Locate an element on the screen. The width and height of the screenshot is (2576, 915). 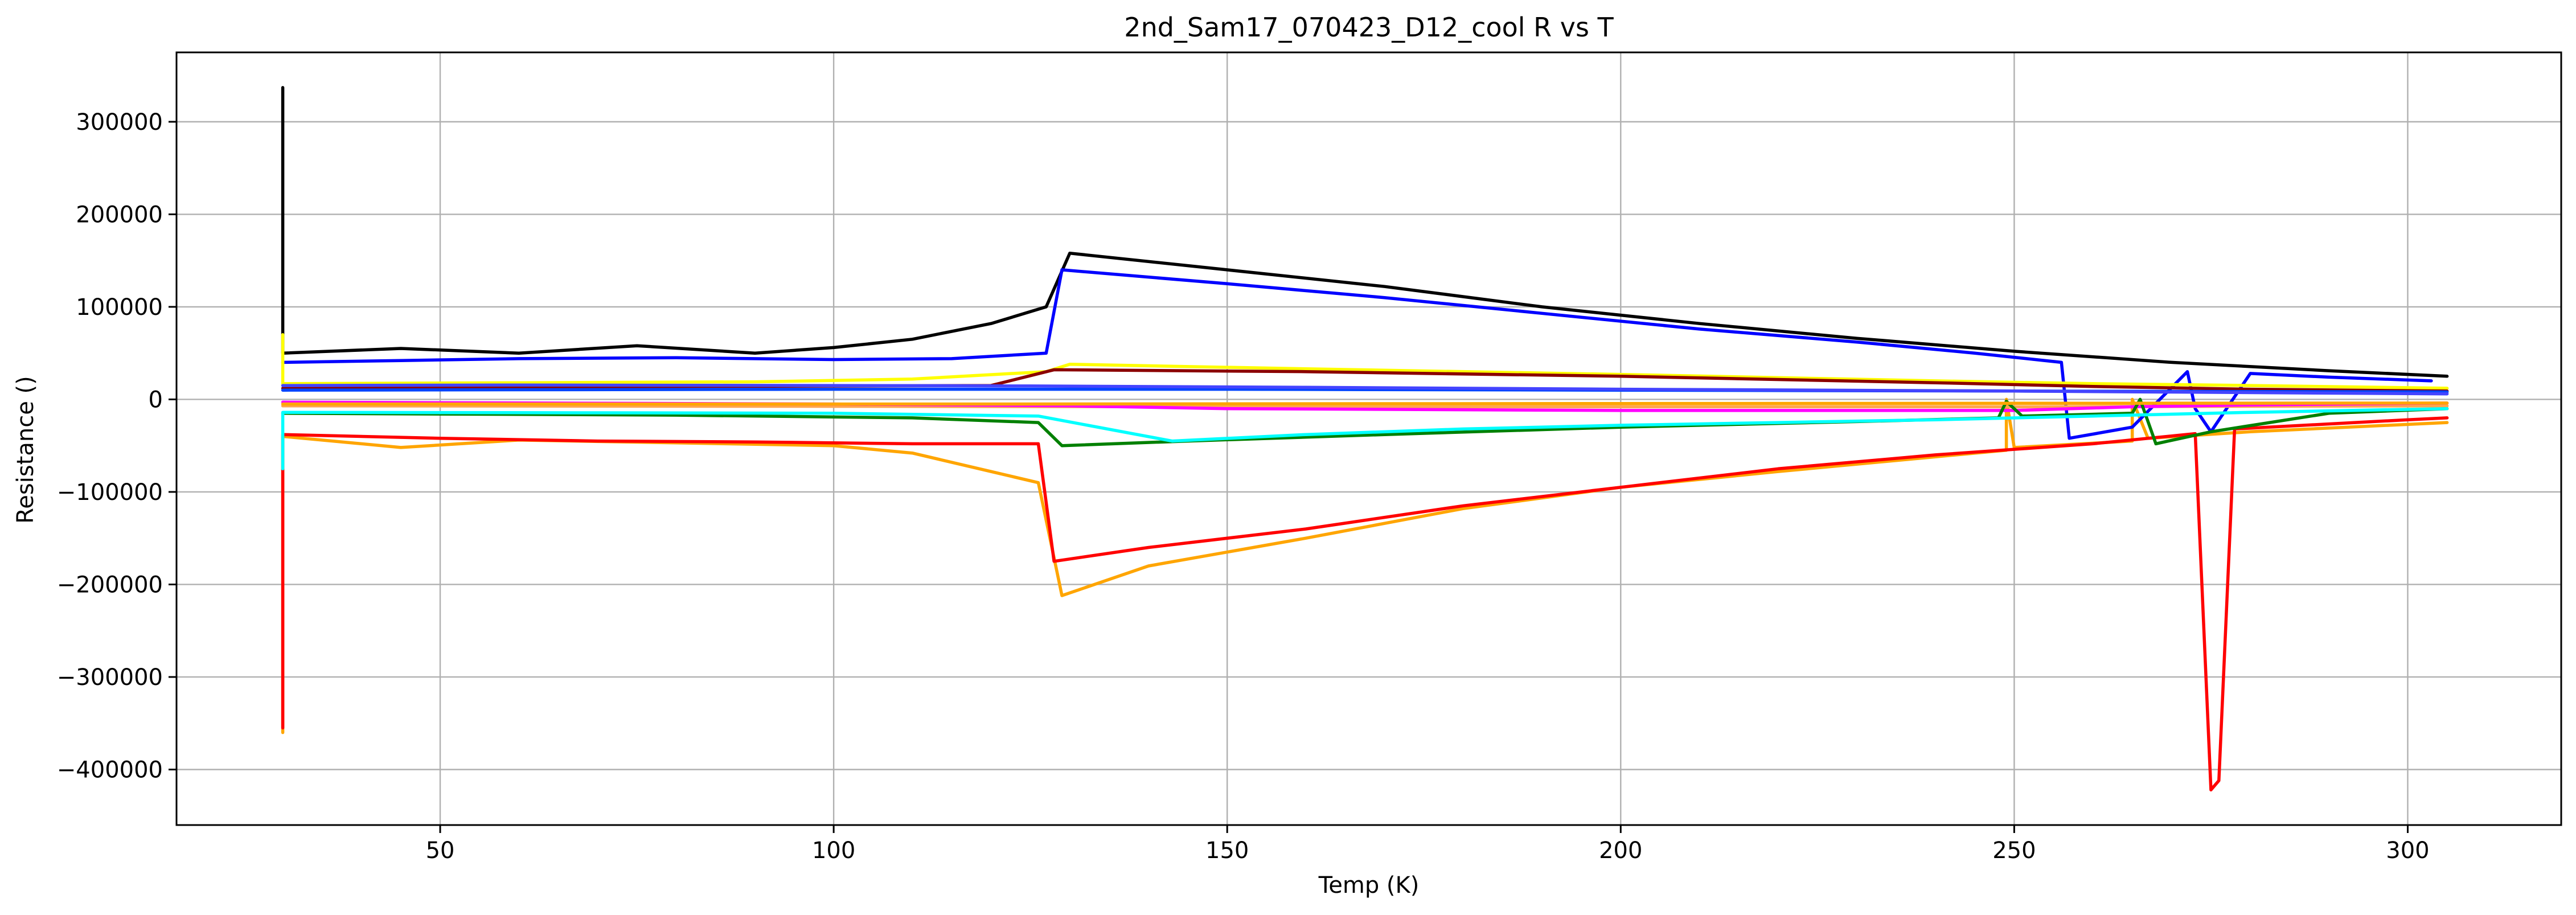
y-tick-label: 100000 is located at coordinates (119, 307).